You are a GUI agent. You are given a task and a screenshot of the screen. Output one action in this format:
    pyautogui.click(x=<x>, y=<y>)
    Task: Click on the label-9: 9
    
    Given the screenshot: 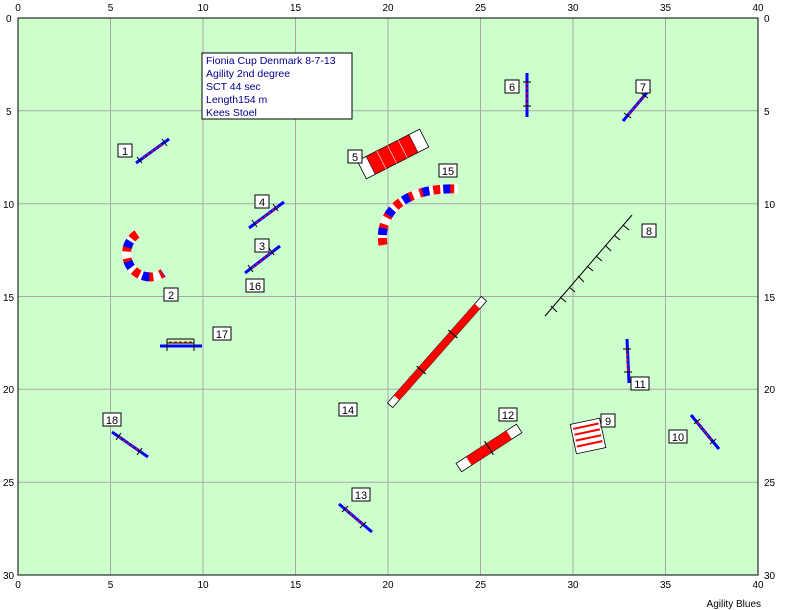 What is the action you would take?
    pyautogui.click(x=608, y=420)
    